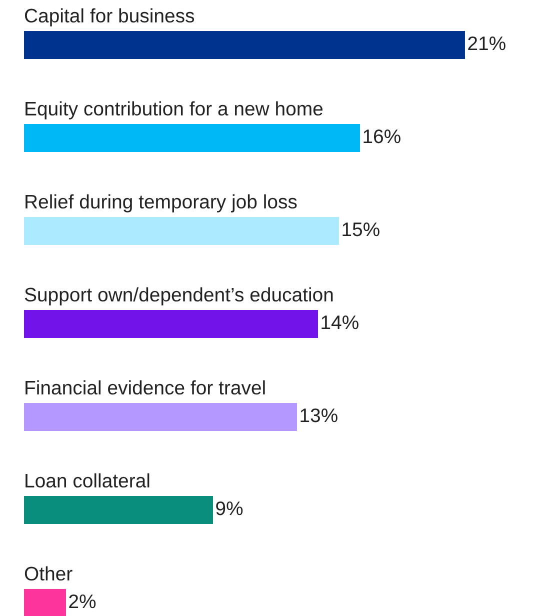 The width and height of the screenshot is (534, 616). What do you see at coordinates (82, 601) in the screenshot?
I see `data-label: 2%` at bounding box center [82, 601].